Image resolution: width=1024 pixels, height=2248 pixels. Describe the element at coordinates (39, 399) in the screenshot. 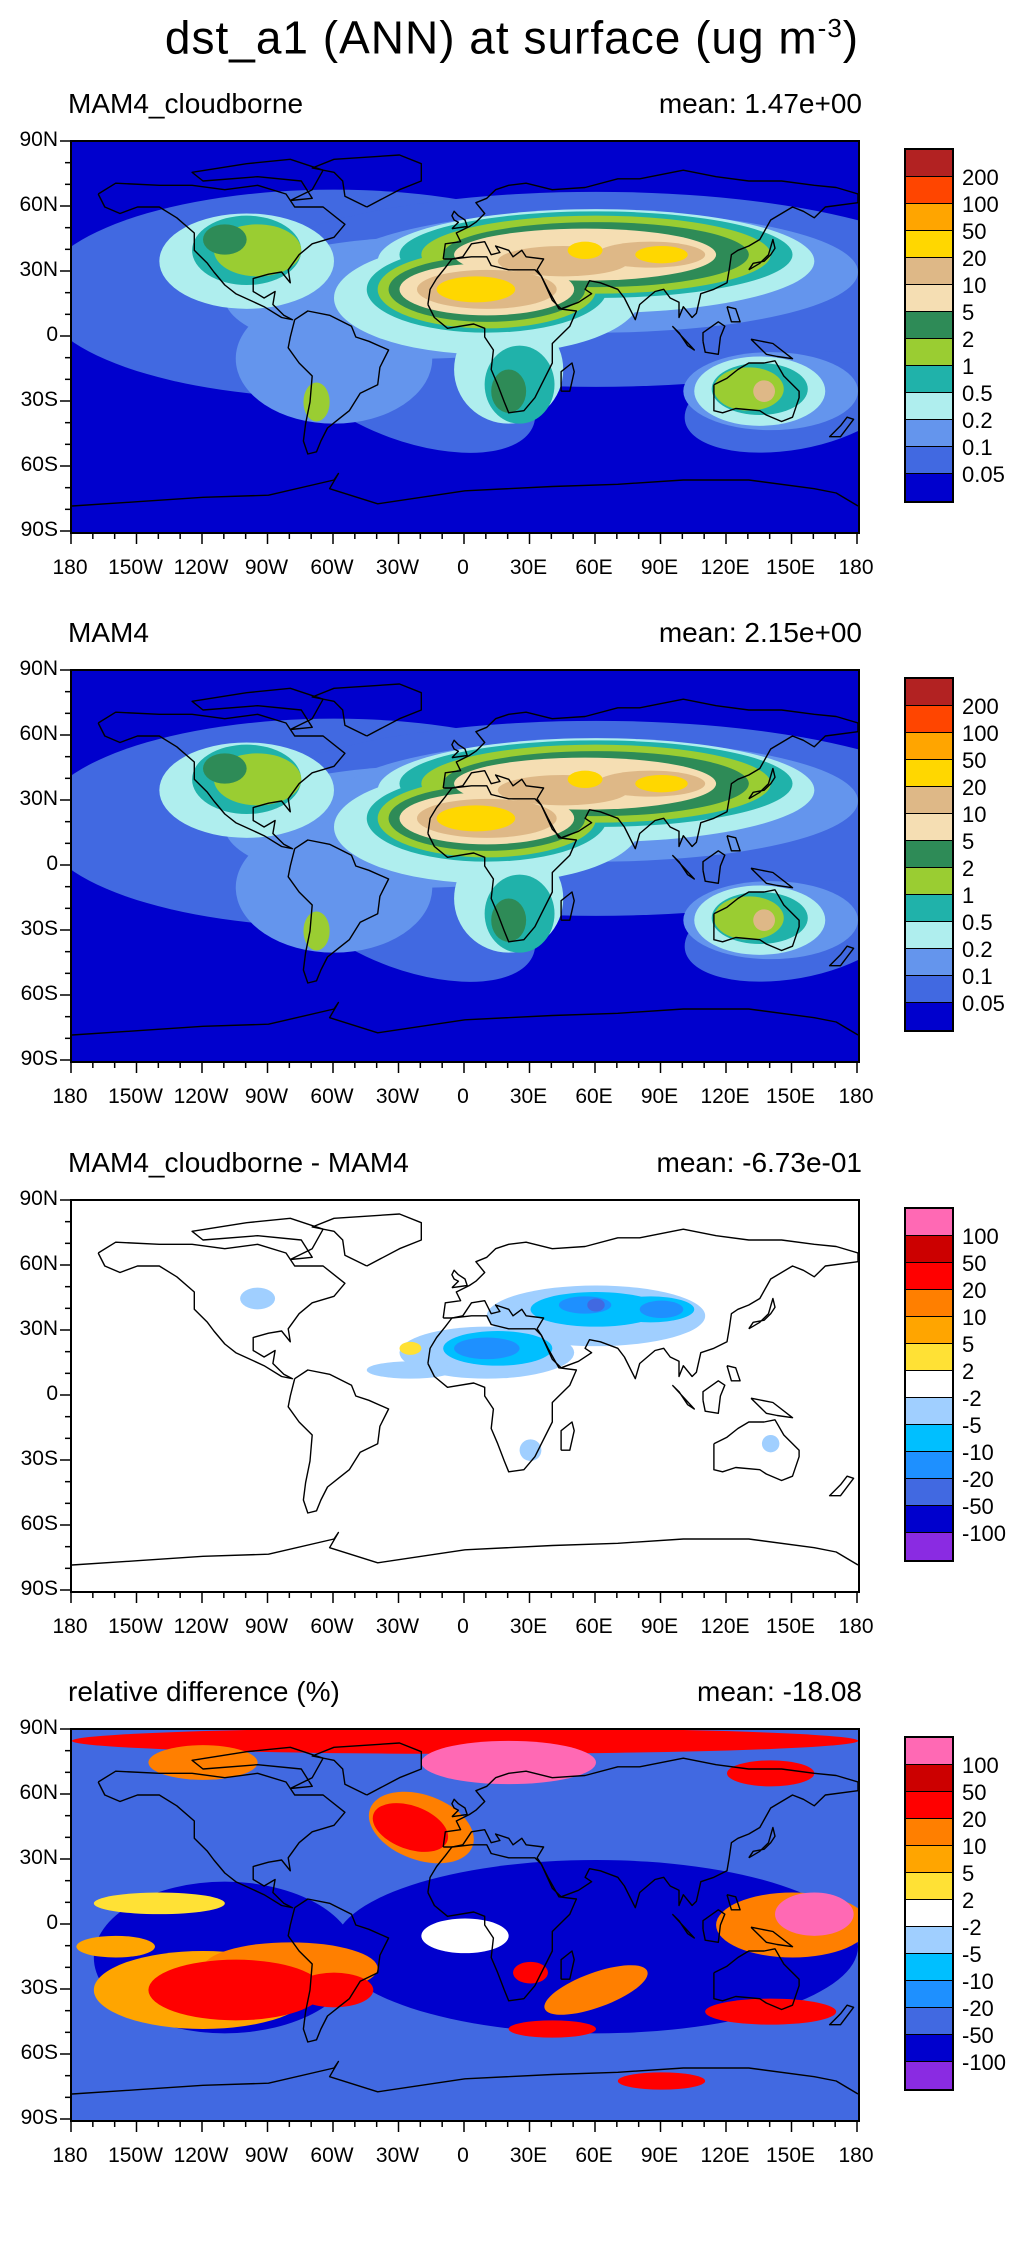

I see `lat-tick-label: 30S` at that location.